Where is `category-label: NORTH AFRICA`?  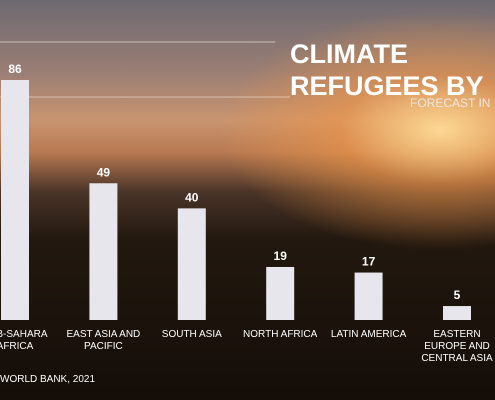
category-label: NORTH AFRICA is located at coordinates (280, 334).